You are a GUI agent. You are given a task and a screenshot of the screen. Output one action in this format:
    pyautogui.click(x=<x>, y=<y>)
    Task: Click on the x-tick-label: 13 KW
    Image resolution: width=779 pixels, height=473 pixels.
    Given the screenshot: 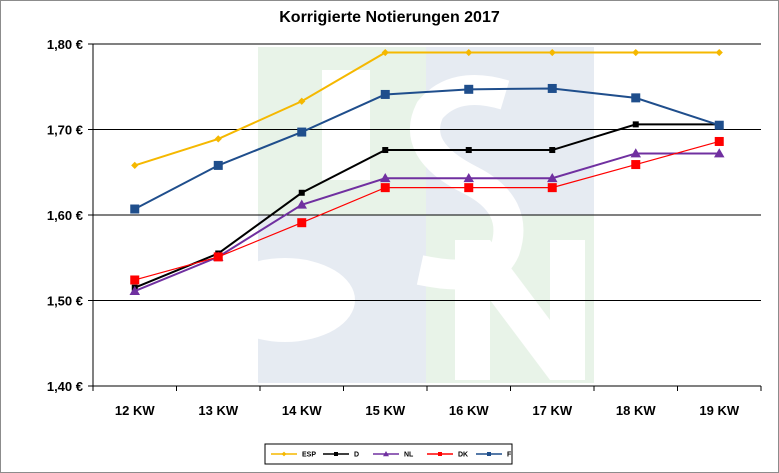 What is the action you would take?
    pyautogui.click(x=218, y=410)
    